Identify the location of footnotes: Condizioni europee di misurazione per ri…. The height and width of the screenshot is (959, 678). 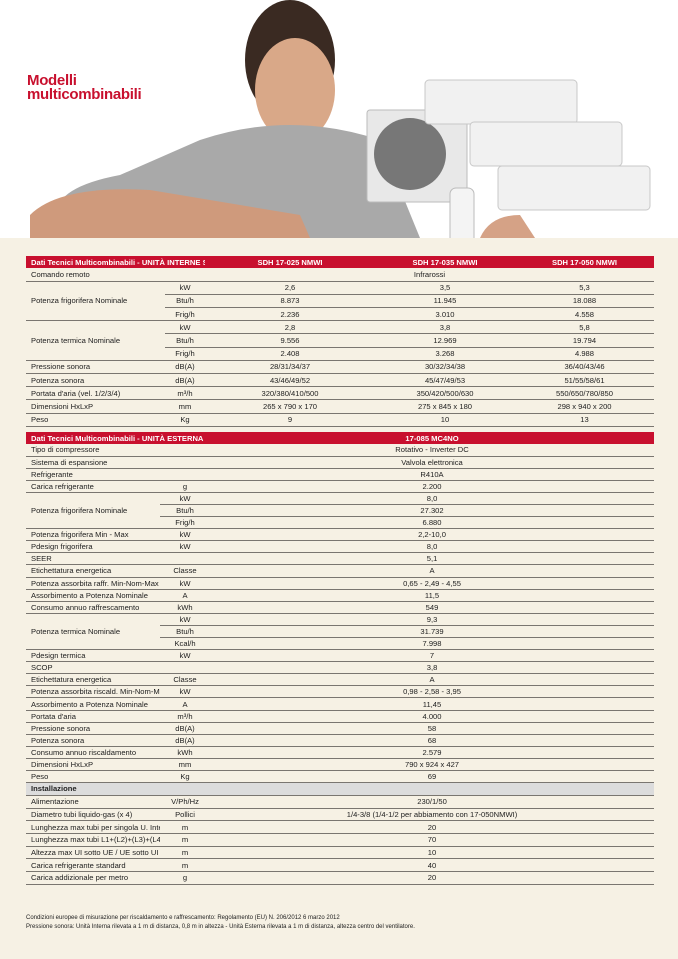
(220, 923).